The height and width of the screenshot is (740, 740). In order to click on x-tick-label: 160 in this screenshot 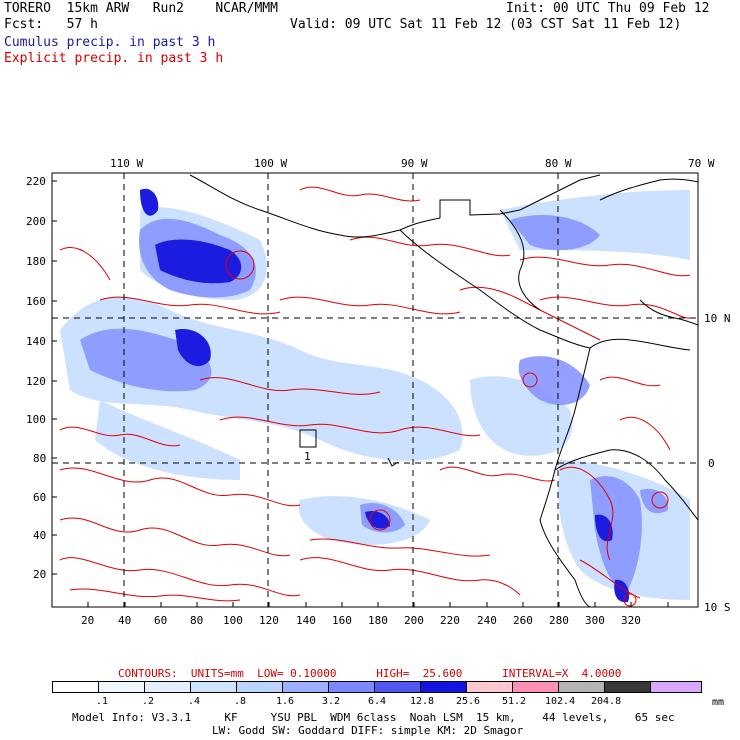, I will do `click(342, 620)`.